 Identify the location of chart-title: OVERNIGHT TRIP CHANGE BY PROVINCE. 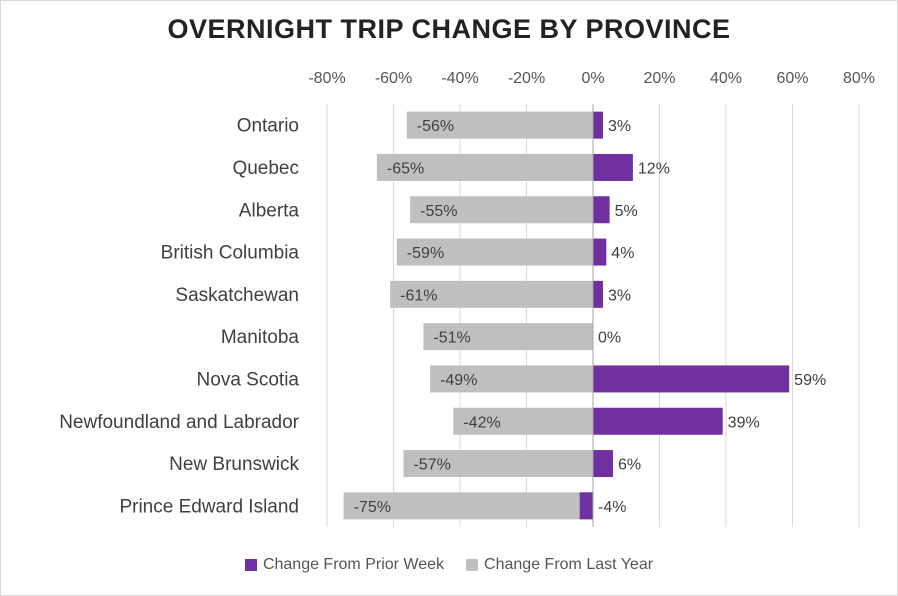
(449, 29).